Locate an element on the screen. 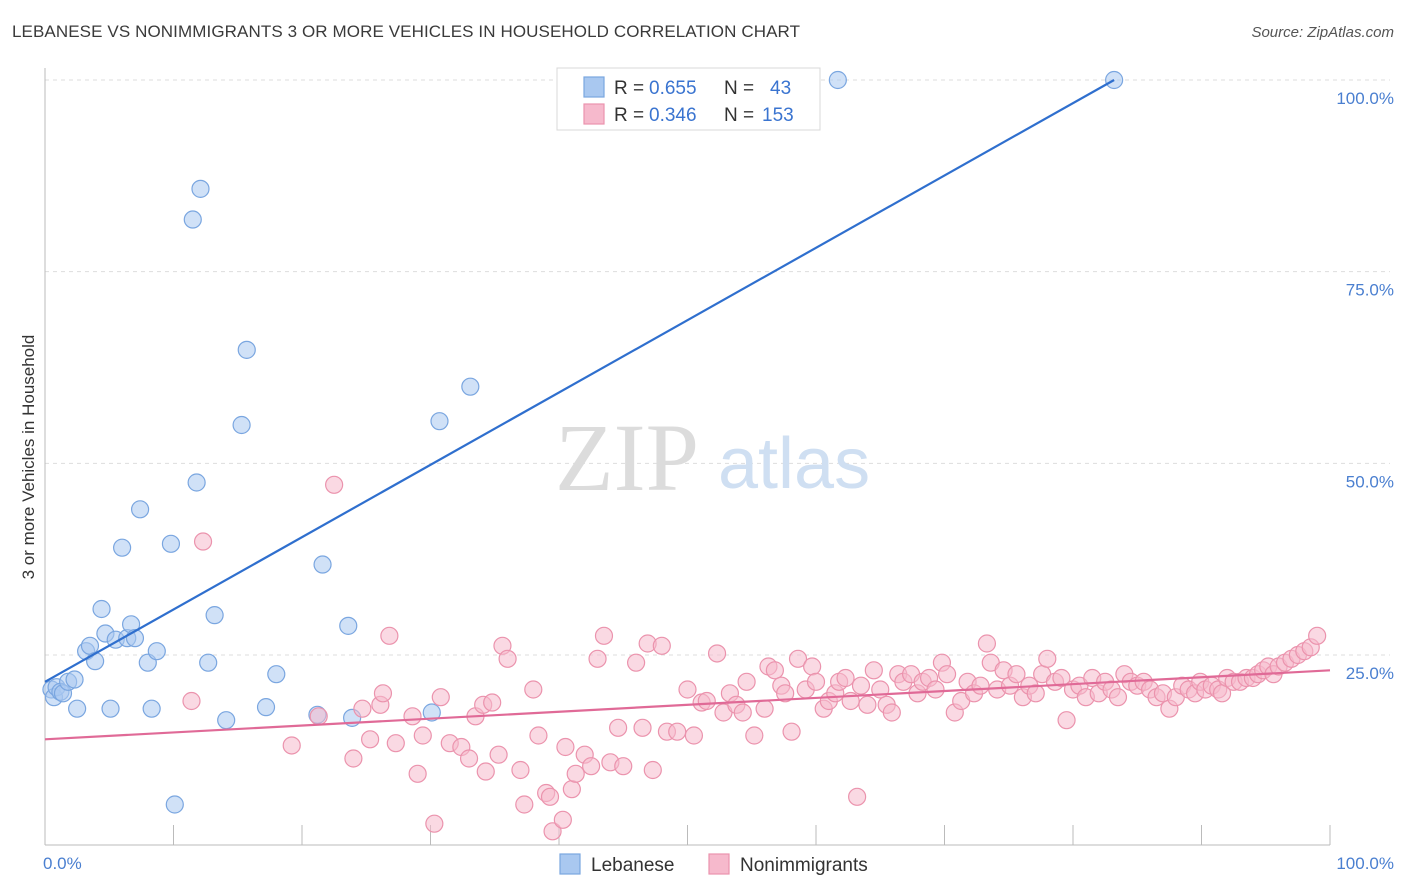 The height and width of the screenshot is (892, 1406). y-tick-label-3: 100.0% is located at coordinates (1365, 98).